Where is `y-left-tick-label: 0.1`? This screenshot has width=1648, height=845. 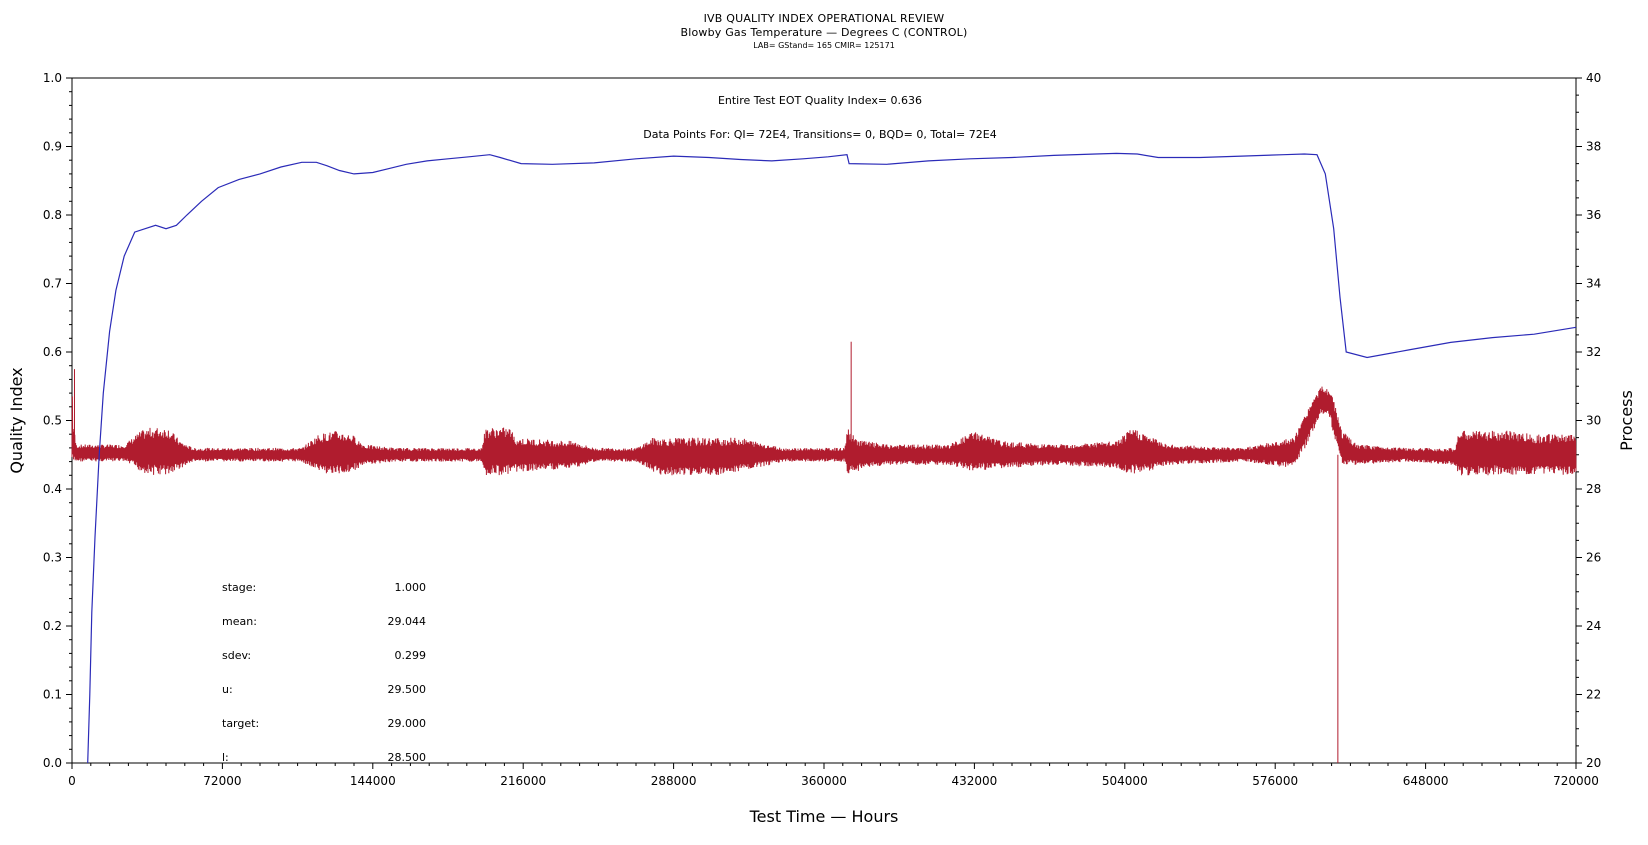
y-left-tick-label: 0.1 is located at coordinates (52, 695).